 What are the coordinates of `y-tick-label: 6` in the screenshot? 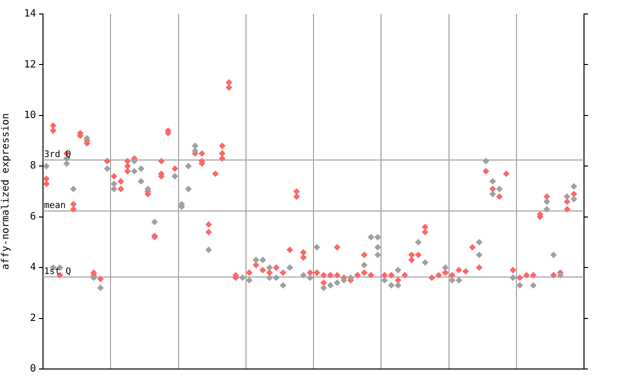 It's located at (33, 216).